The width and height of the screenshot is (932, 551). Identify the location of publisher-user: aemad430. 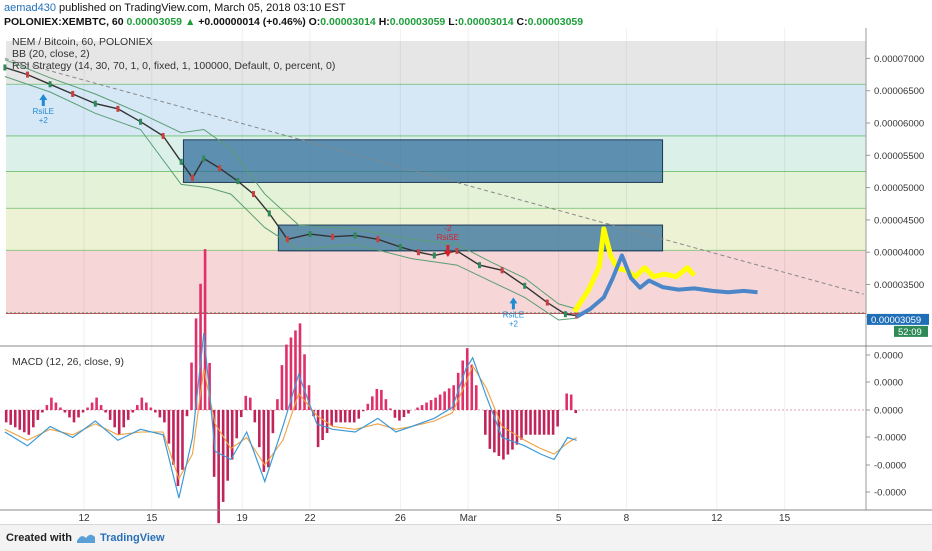
(30, 8).